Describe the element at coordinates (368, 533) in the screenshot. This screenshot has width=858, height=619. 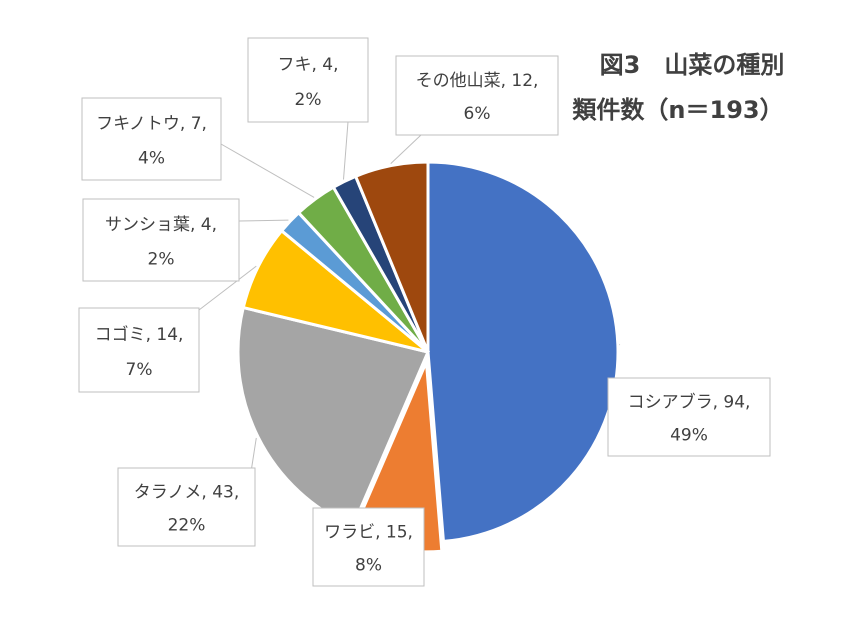
I see `data-label-name-value: ワラビ, 15,` at that location.